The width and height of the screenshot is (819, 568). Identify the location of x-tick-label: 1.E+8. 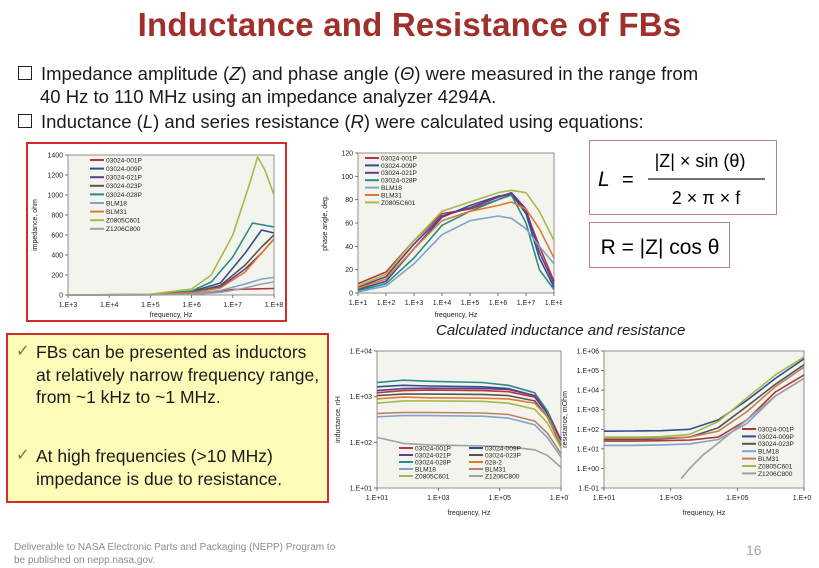
(274, 305).